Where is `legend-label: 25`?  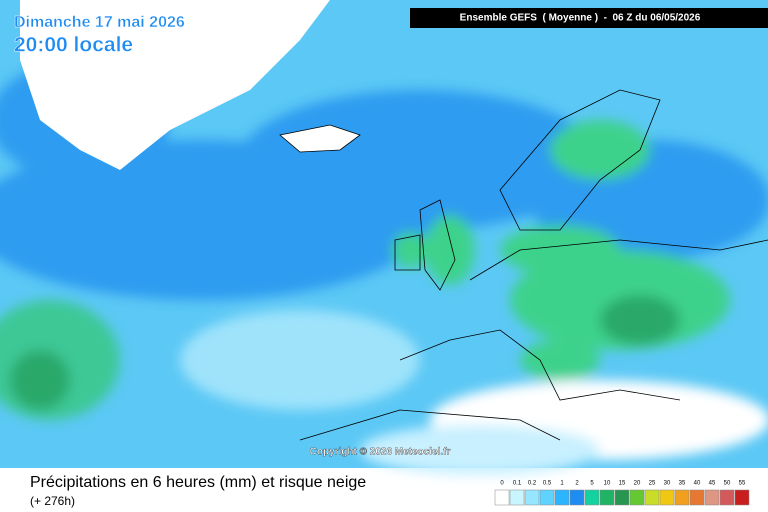
legend-label: 25 is located at coordinates (652, 484).